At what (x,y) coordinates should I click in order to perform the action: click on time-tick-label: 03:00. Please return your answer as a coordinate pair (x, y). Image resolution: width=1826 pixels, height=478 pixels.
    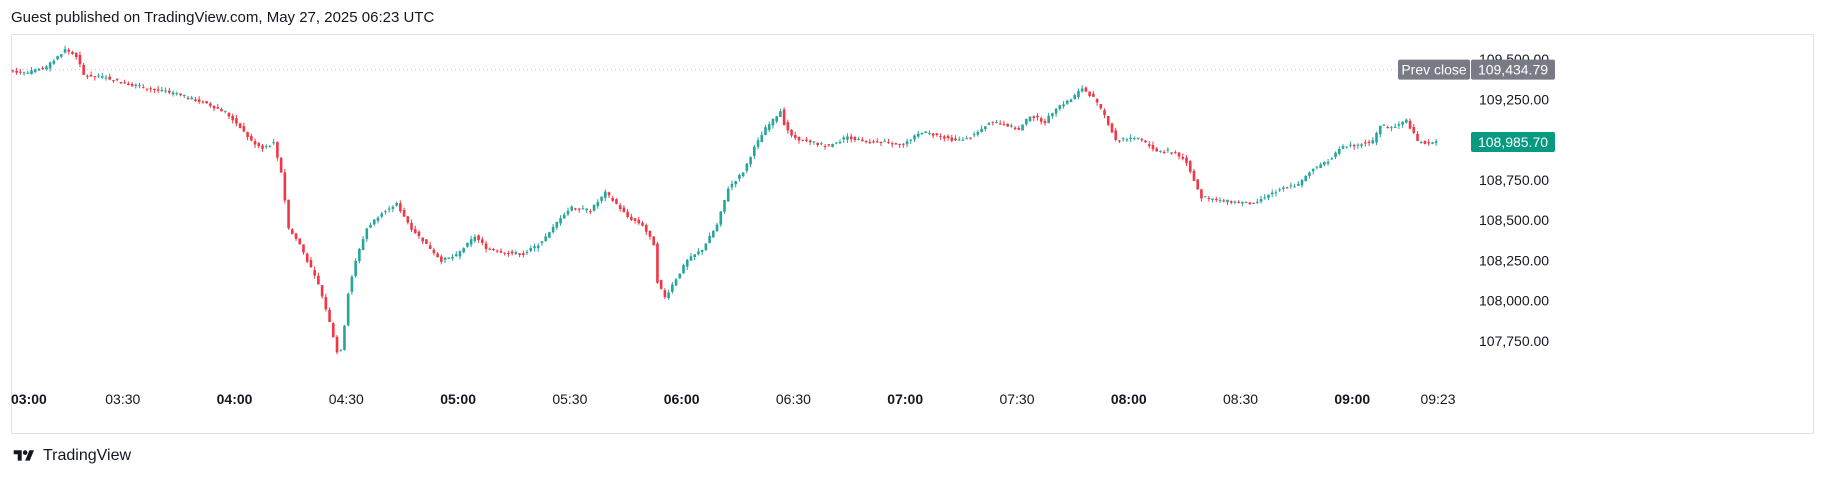
    Looking at the image, I should click on (29, 399).